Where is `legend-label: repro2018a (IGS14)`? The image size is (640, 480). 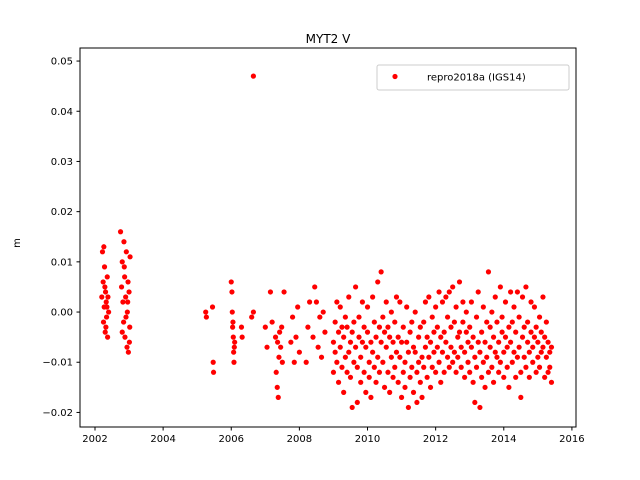
legend-label: repro2018a (IGS14) is located at coordinates (476, 78).